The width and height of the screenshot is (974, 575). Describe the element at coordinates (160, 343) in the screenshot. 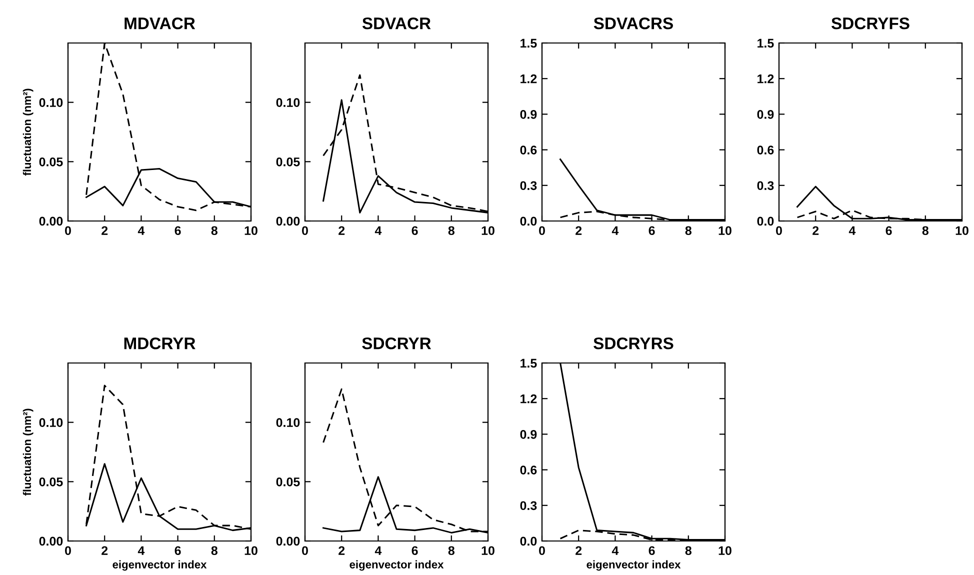

I see `chart-title: MDCRYR` at that location.